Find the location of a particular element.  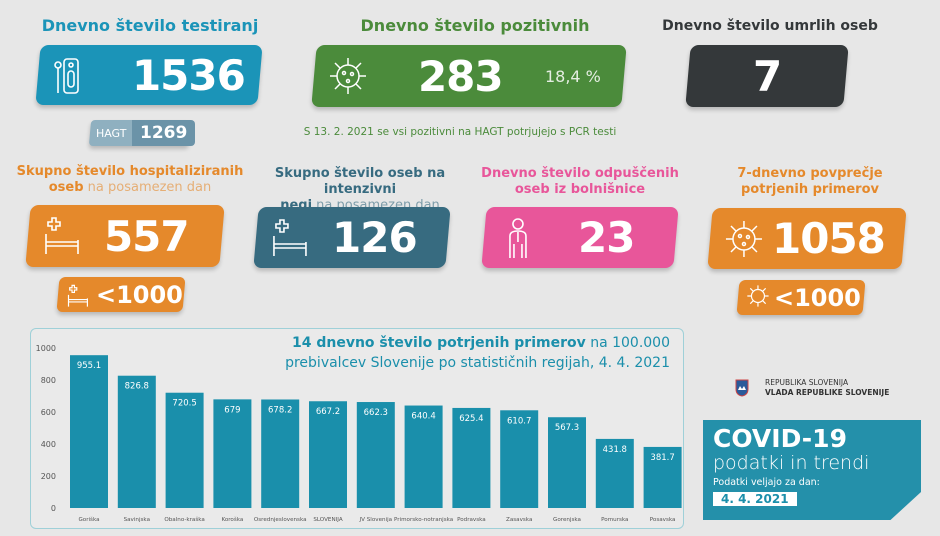

covid-title: COVID-19 is located at coordinates (780, 438).